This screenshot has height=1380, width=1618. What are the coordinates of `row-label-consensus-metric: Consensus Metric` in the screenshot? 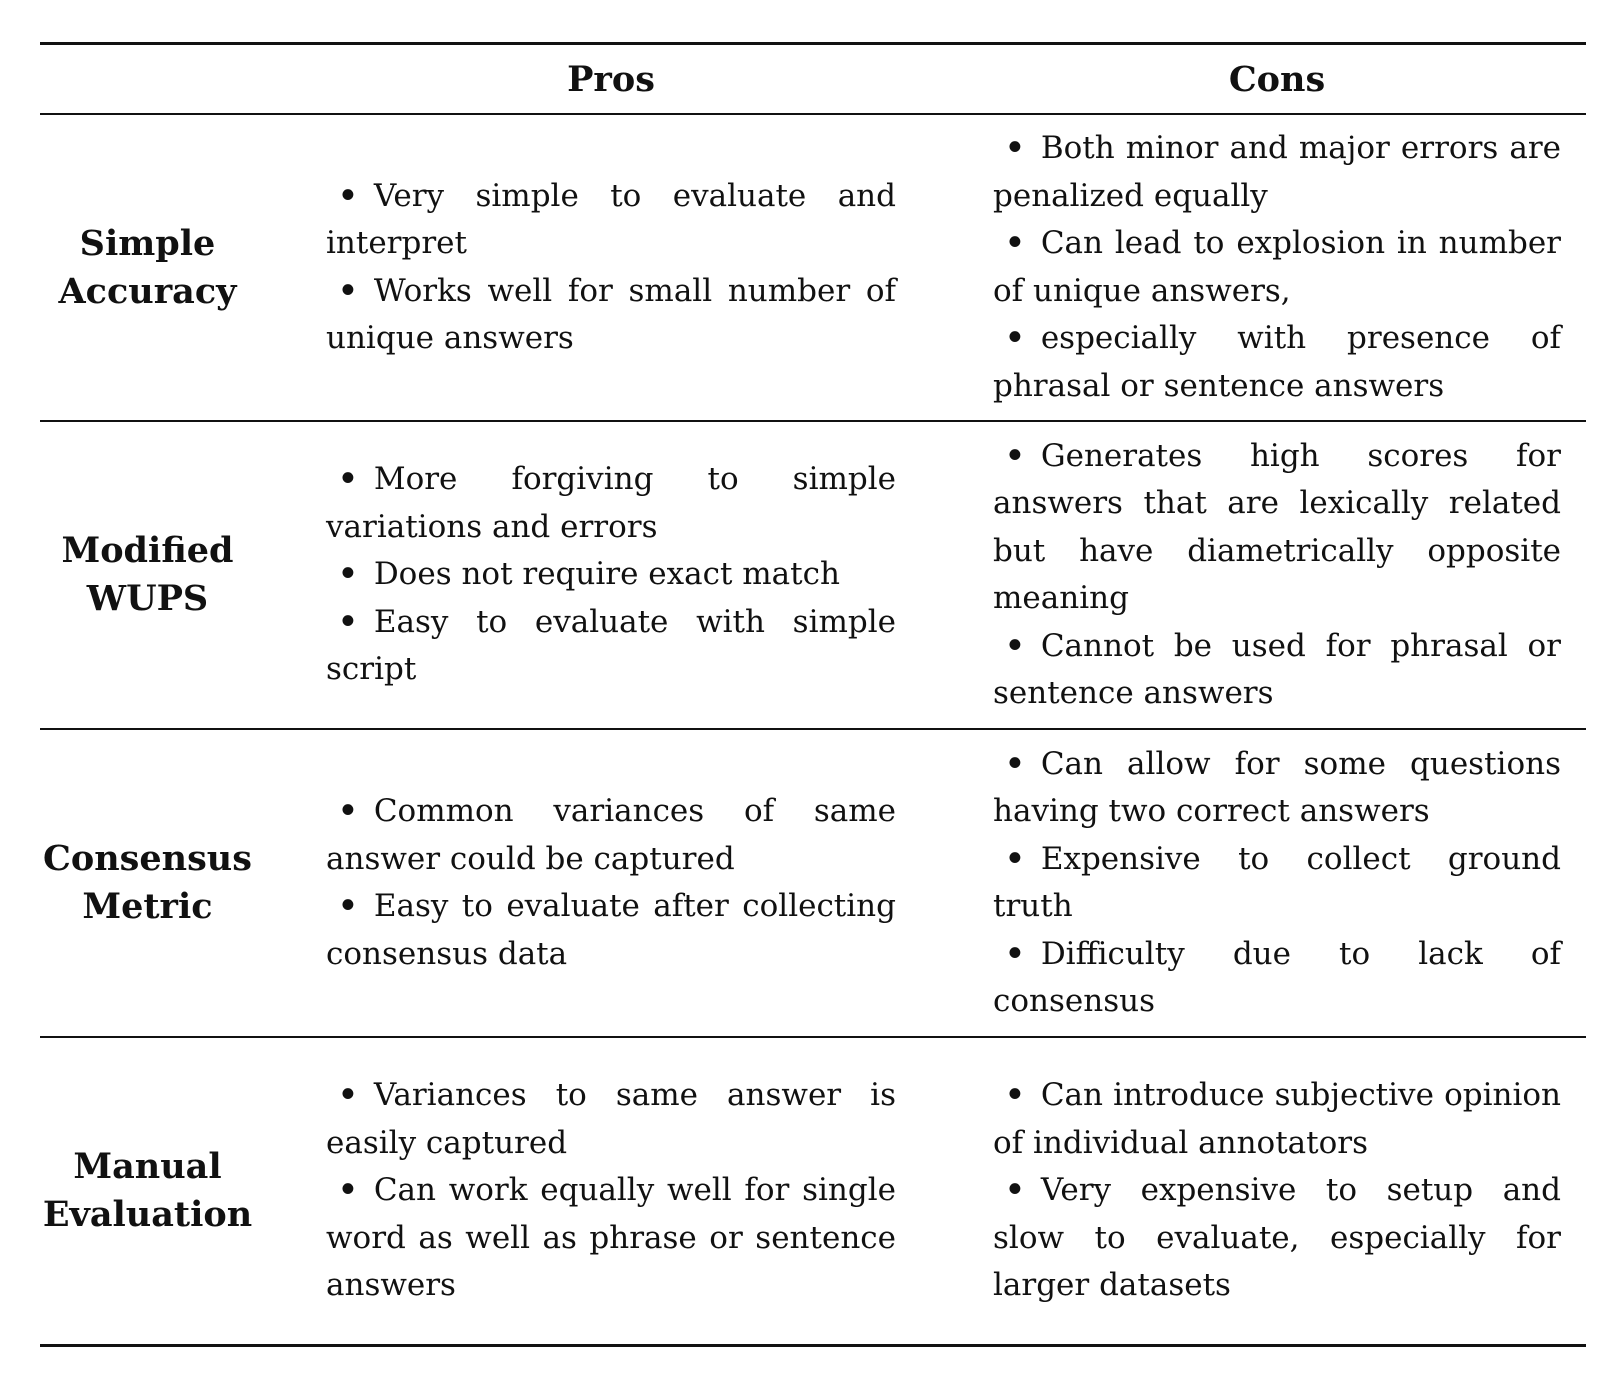 It's located at (147, 883).